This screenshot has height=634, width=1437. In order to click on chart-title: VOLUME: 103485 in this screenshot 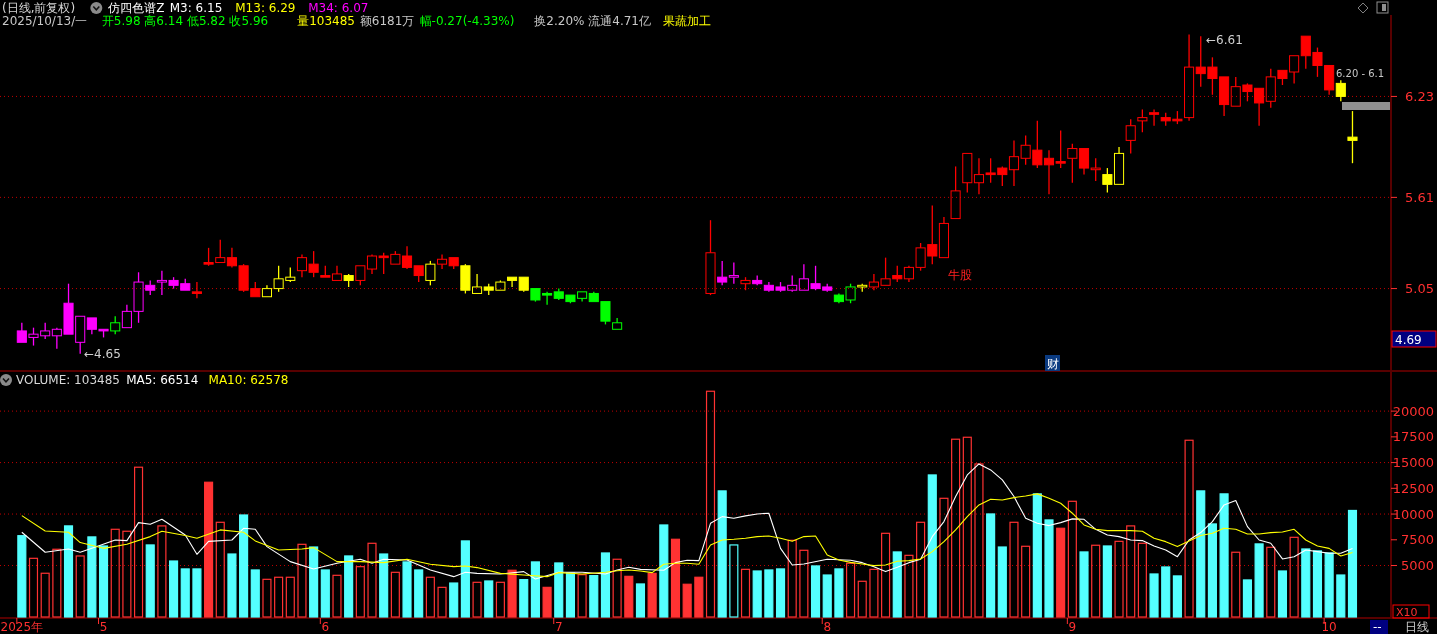, I will do `click(68, 380)`.